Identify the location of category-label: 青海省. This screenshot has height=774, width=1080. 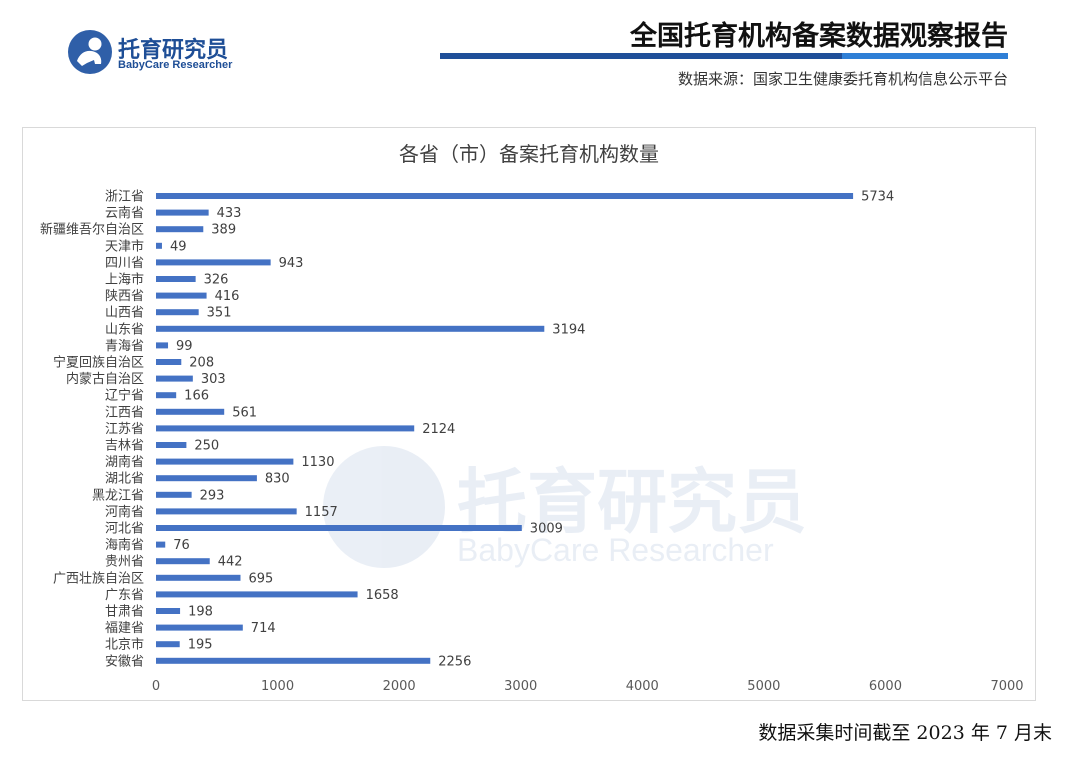
(124, 346).